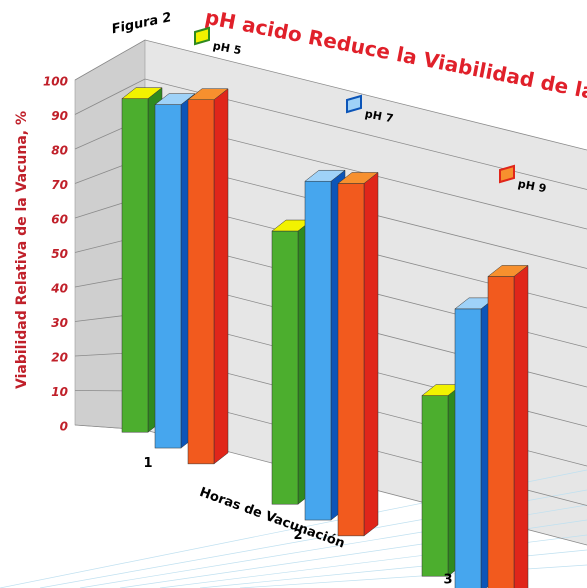 This screenshot has height=588, width=587. What do you see at coordinates (59, 254) in the screenshot?
I see `y-tick-label: 50` at bounding box center [59, 254].